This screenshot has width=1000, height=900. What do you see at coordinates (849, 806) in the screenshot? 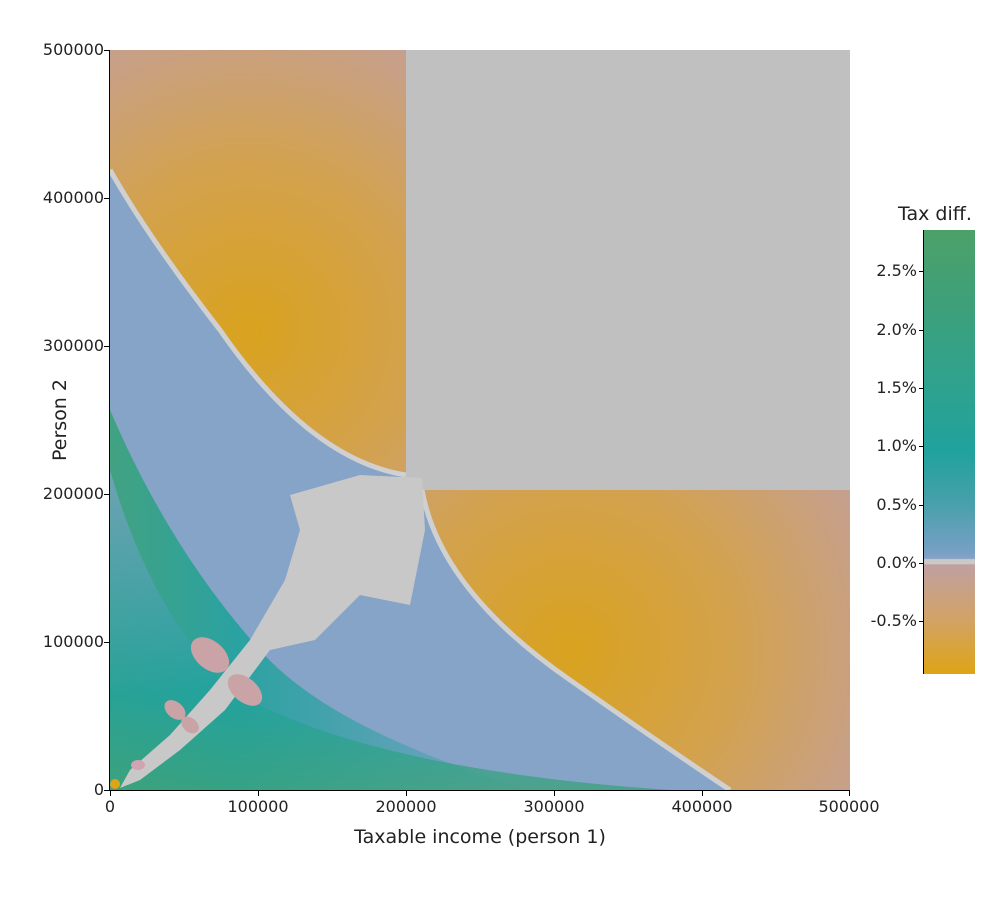
I see `x-tick-label: 500000` at bounding box center [849, 806].